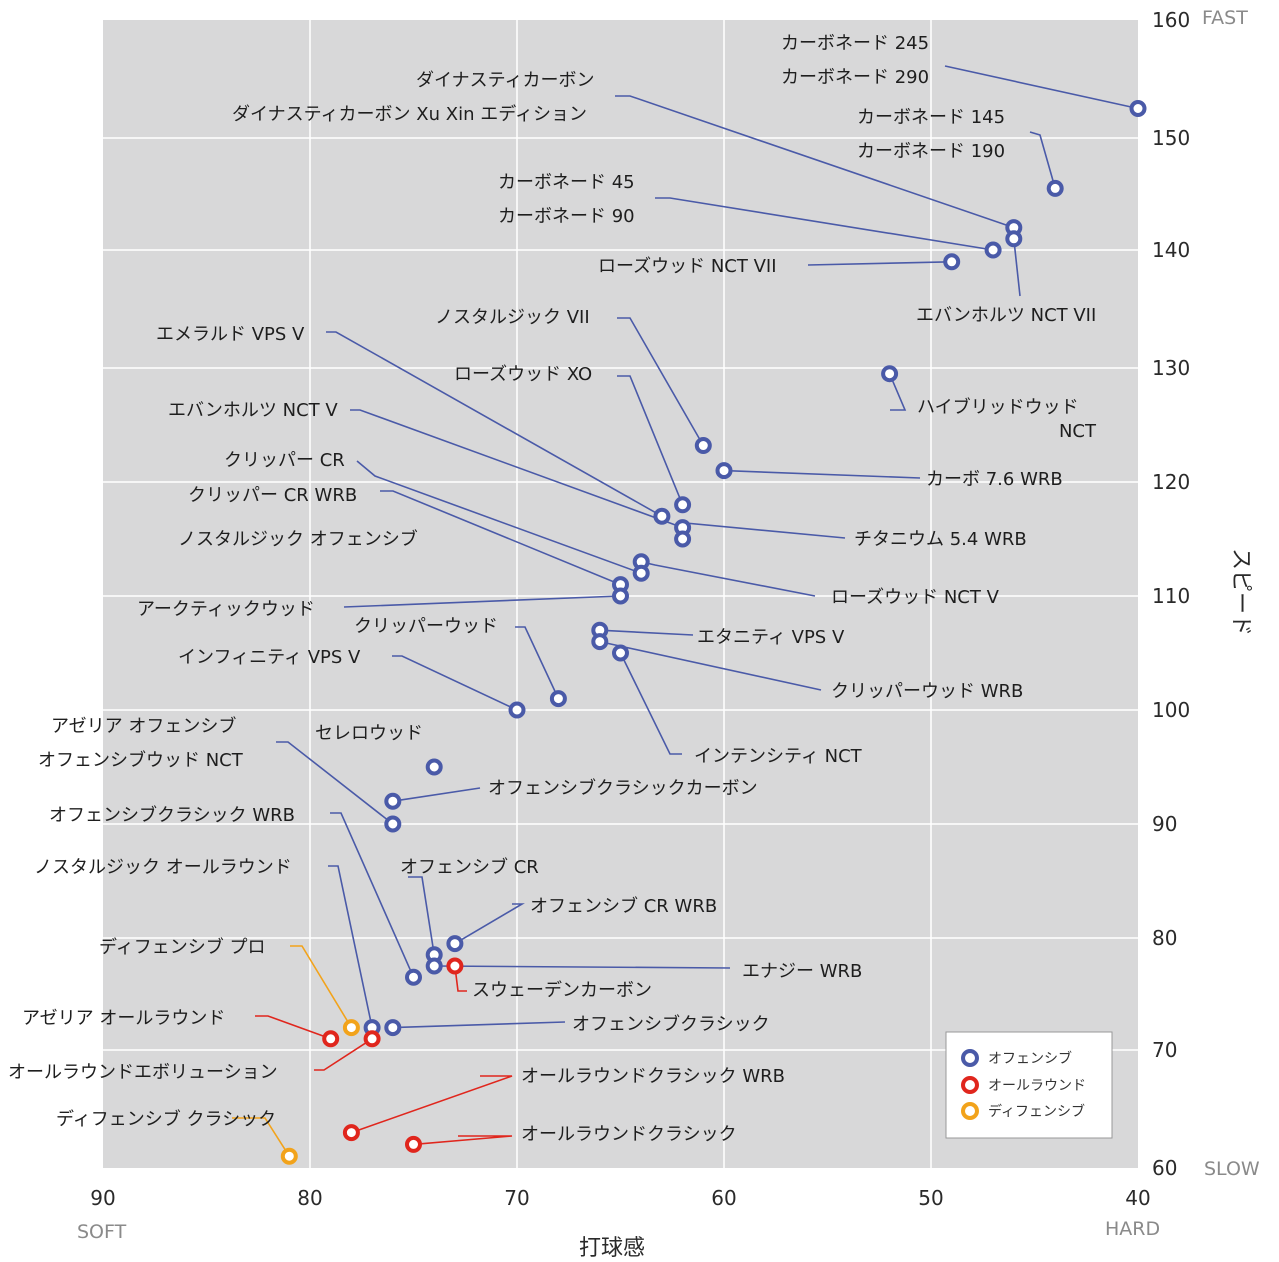  I want to click on point-label: オールラウンドクラシック, so click(629, 1134).